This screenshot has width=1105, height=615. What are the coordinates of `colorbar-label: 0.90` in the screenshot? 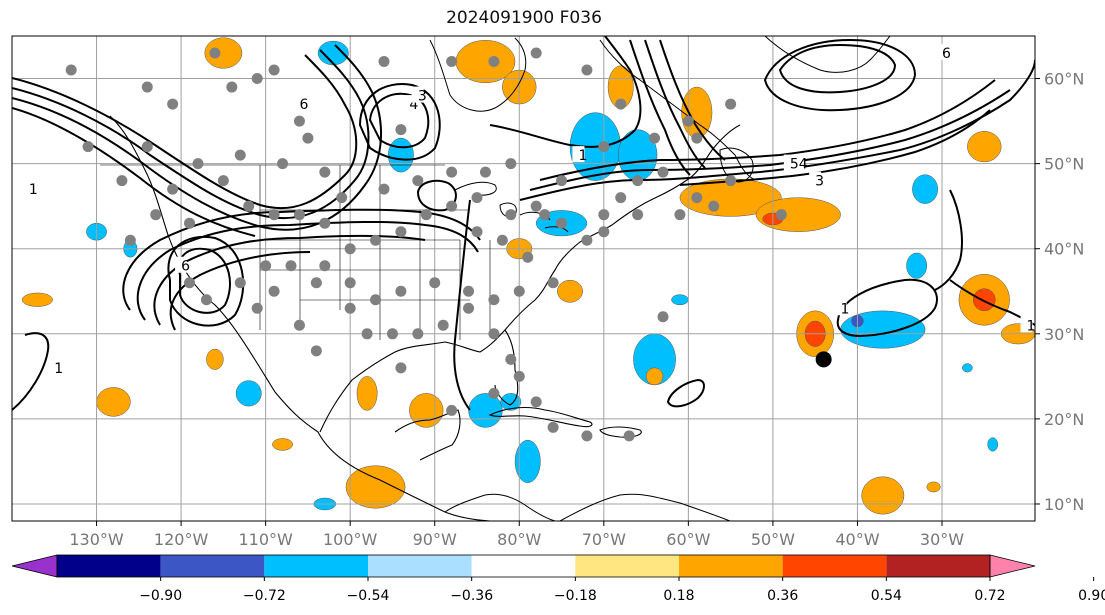 It's located at (1091, 596).